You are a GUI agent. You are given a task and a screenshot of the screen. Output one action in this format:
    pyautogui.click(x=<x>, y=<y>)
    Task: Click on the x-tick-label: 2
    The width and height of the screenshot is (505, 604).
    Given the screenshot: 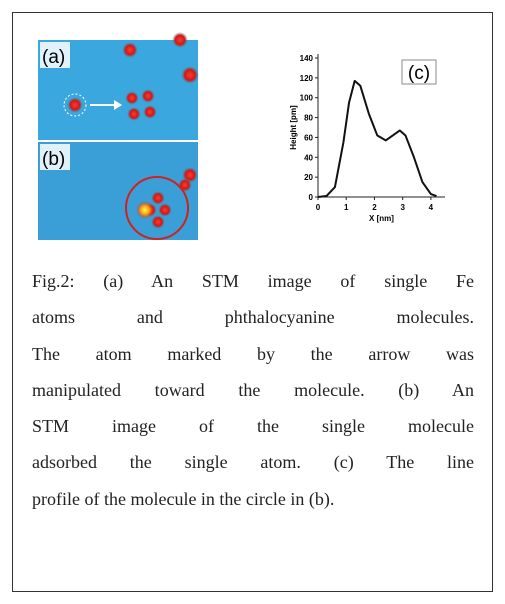 What is the action you would take?
    pyautogui.click(x=374, y=207)
    